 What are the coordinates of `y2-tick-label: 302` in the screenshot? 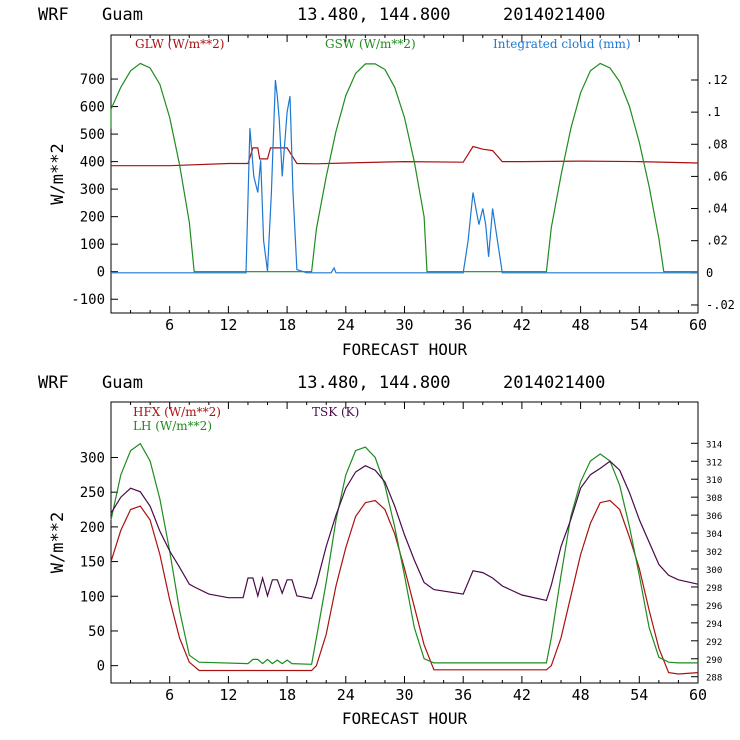 It's located at (714, 553).